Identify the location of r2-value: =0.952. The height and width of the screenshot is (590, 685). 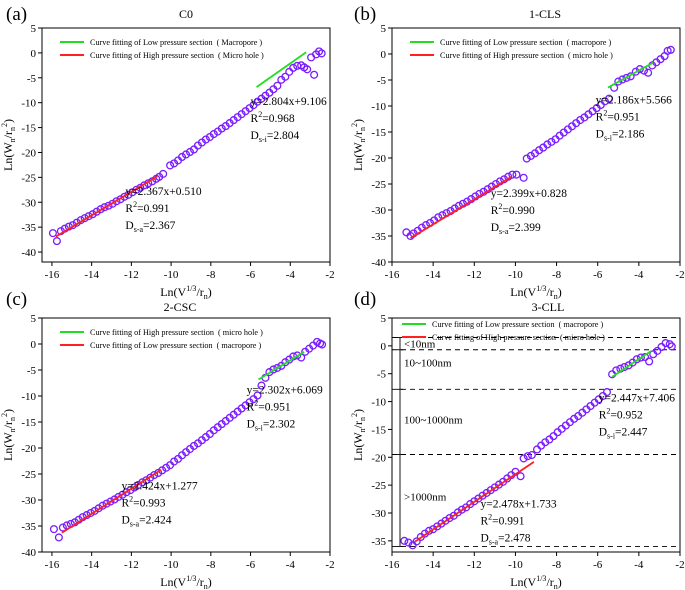
(626, 416).